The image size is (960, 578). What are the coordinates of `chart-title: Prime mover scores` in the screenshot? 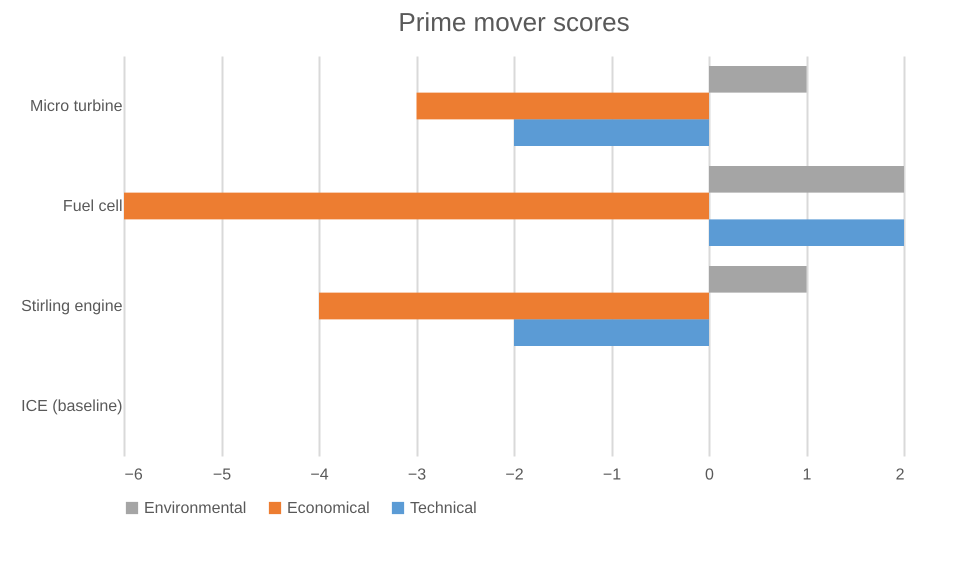 It's located at (514, 22).